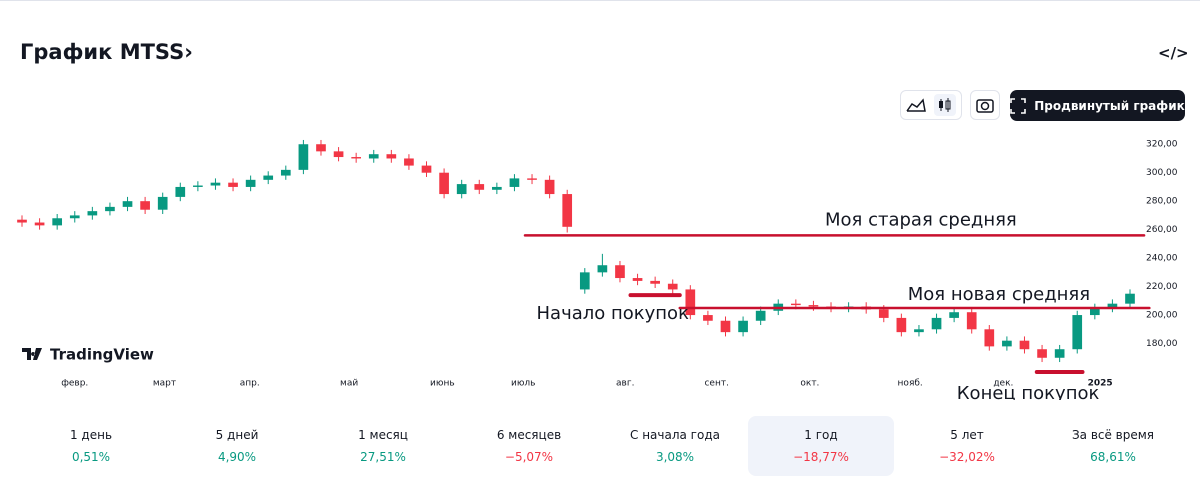  I want to click on y-tick-label: 200,00, so click(1162, 316).